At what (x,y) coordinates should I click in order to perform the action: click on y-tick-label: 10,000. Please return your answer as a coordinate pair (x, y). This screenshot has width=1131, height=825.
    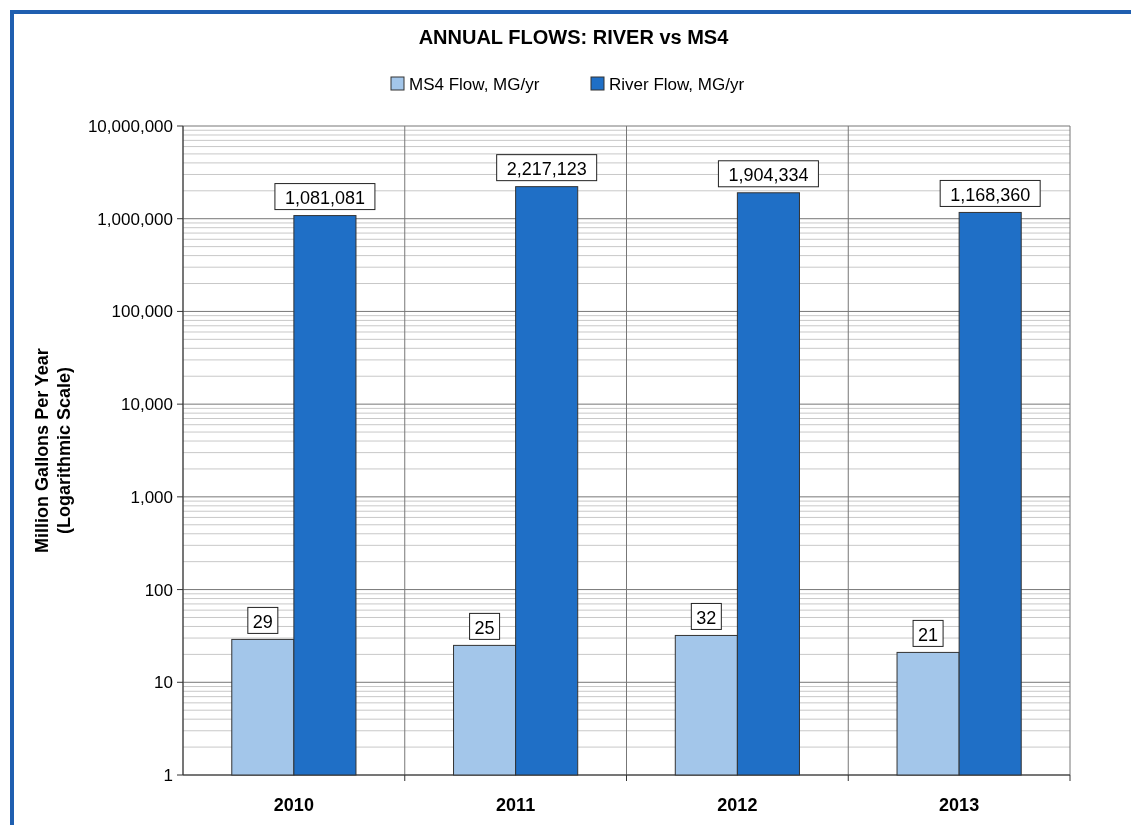
    Looking at the image, I should click on (147, 405).